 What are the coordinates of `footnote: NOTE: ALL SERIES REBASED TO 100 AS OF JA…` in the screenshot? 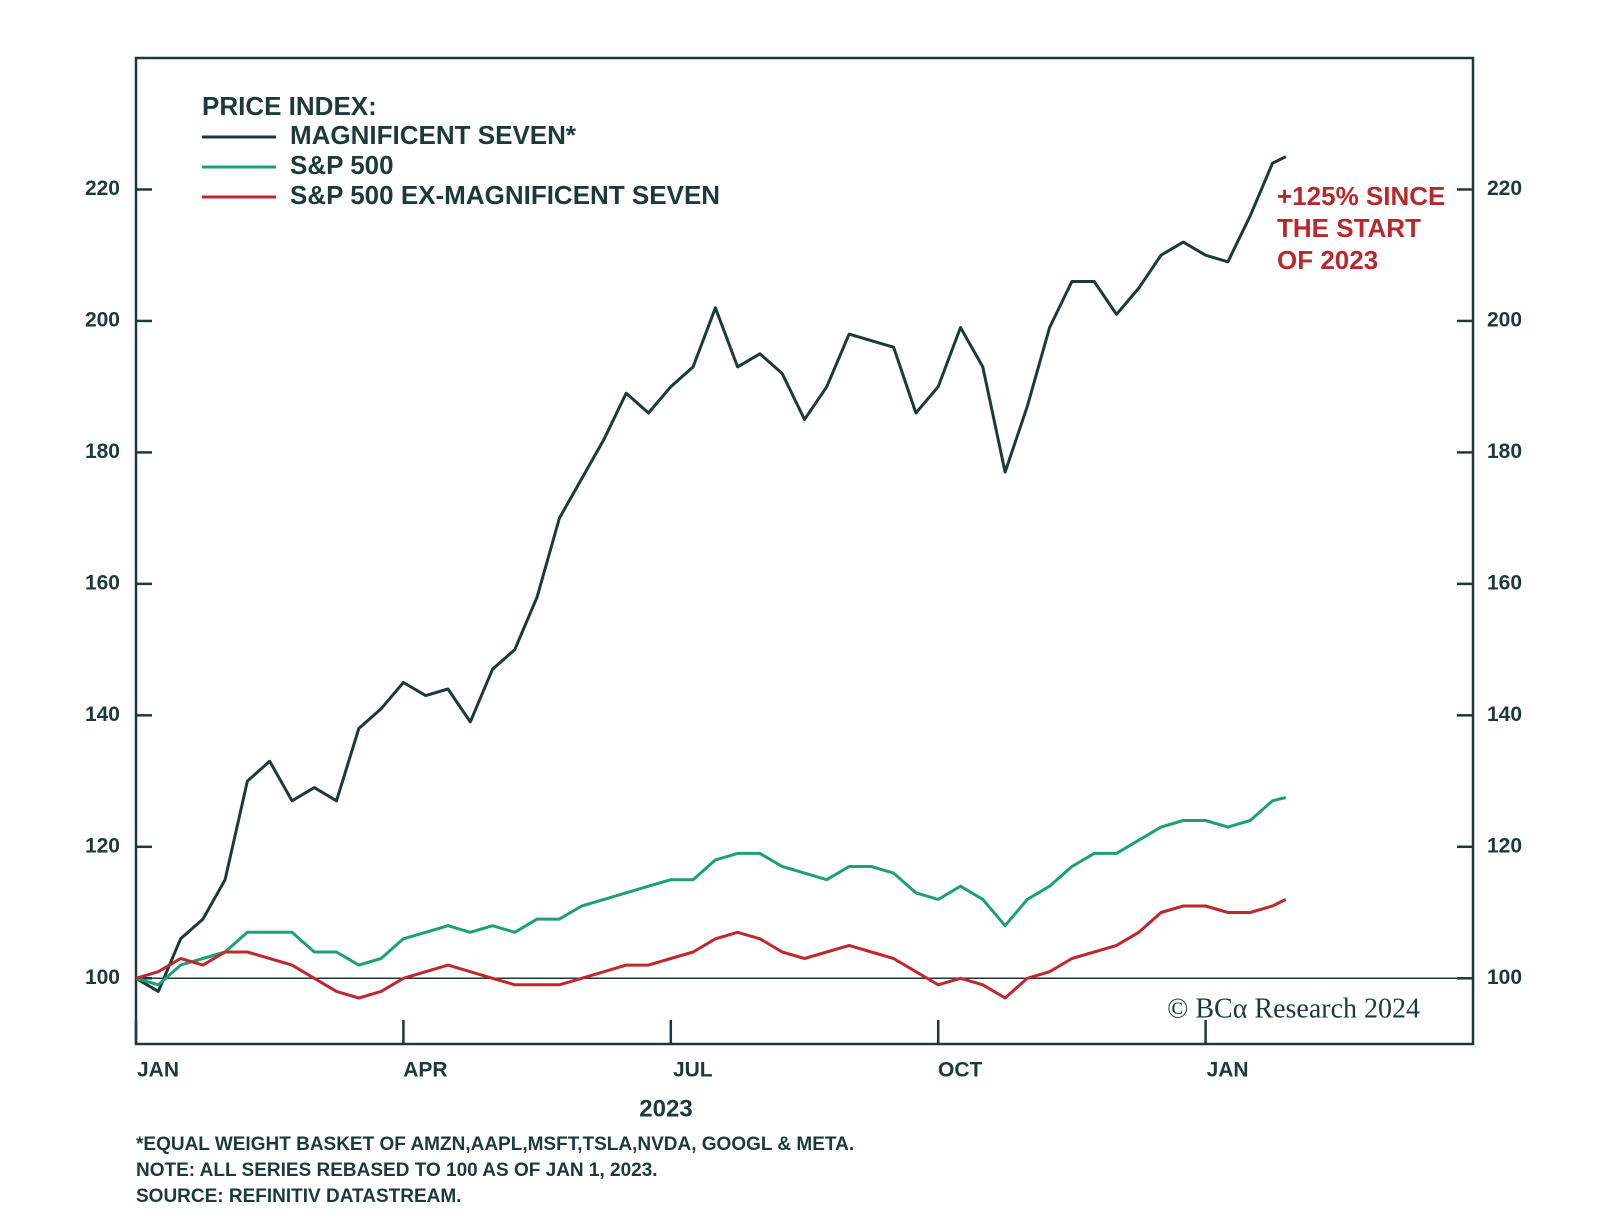 It's located at (397, 1170).